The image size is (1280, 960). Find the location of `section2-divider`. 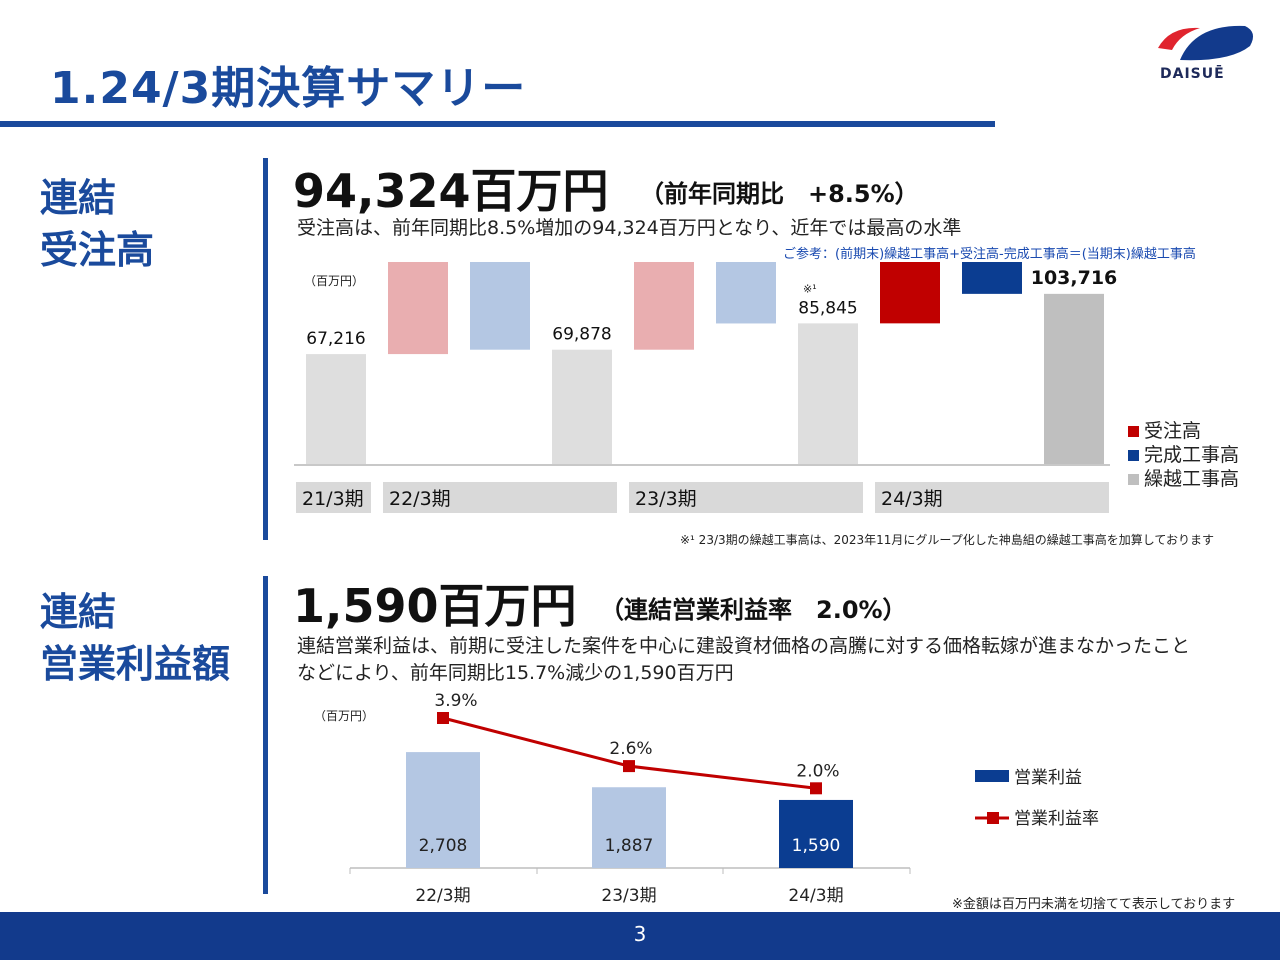

section2-divider is located at coordinates (265, 735).